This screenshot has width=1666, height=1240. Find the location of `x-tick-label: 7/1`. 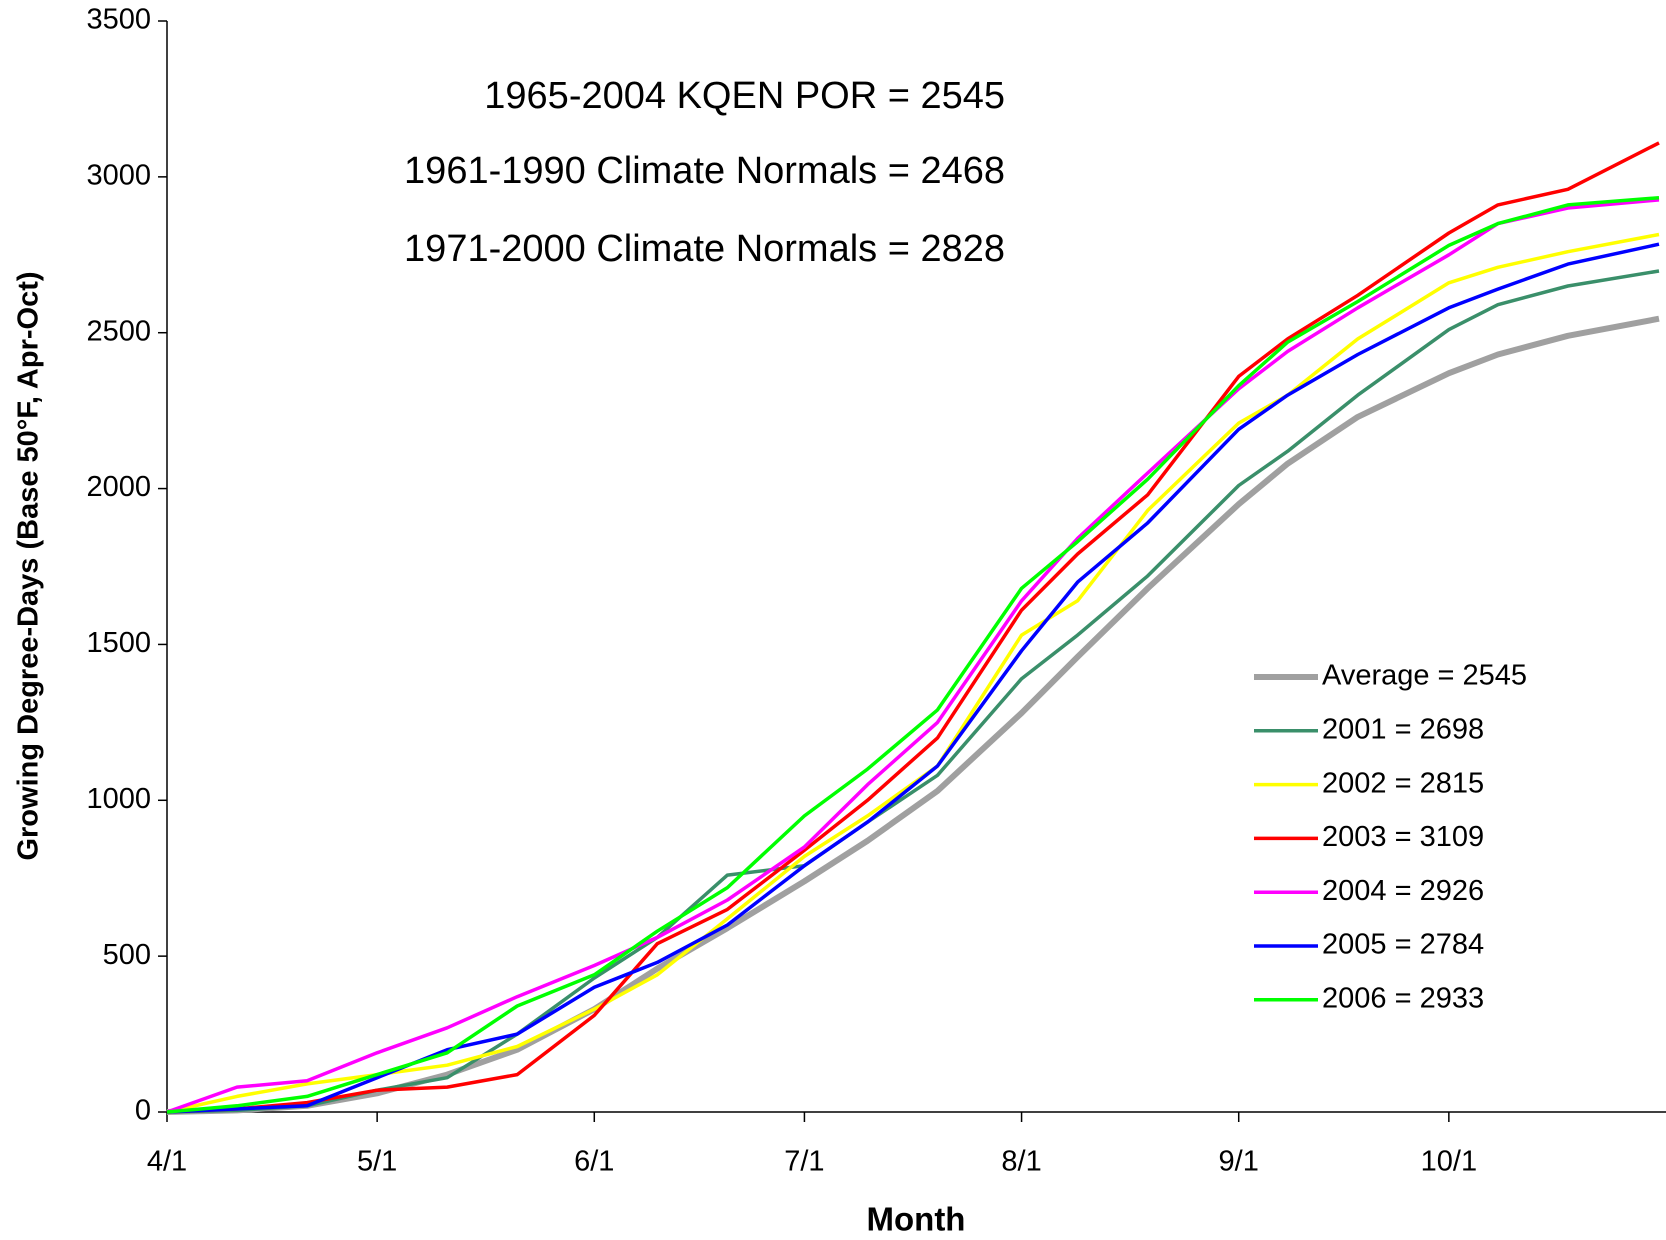

x-tick-label: 7/1 is located at coordinates (804, 1162).